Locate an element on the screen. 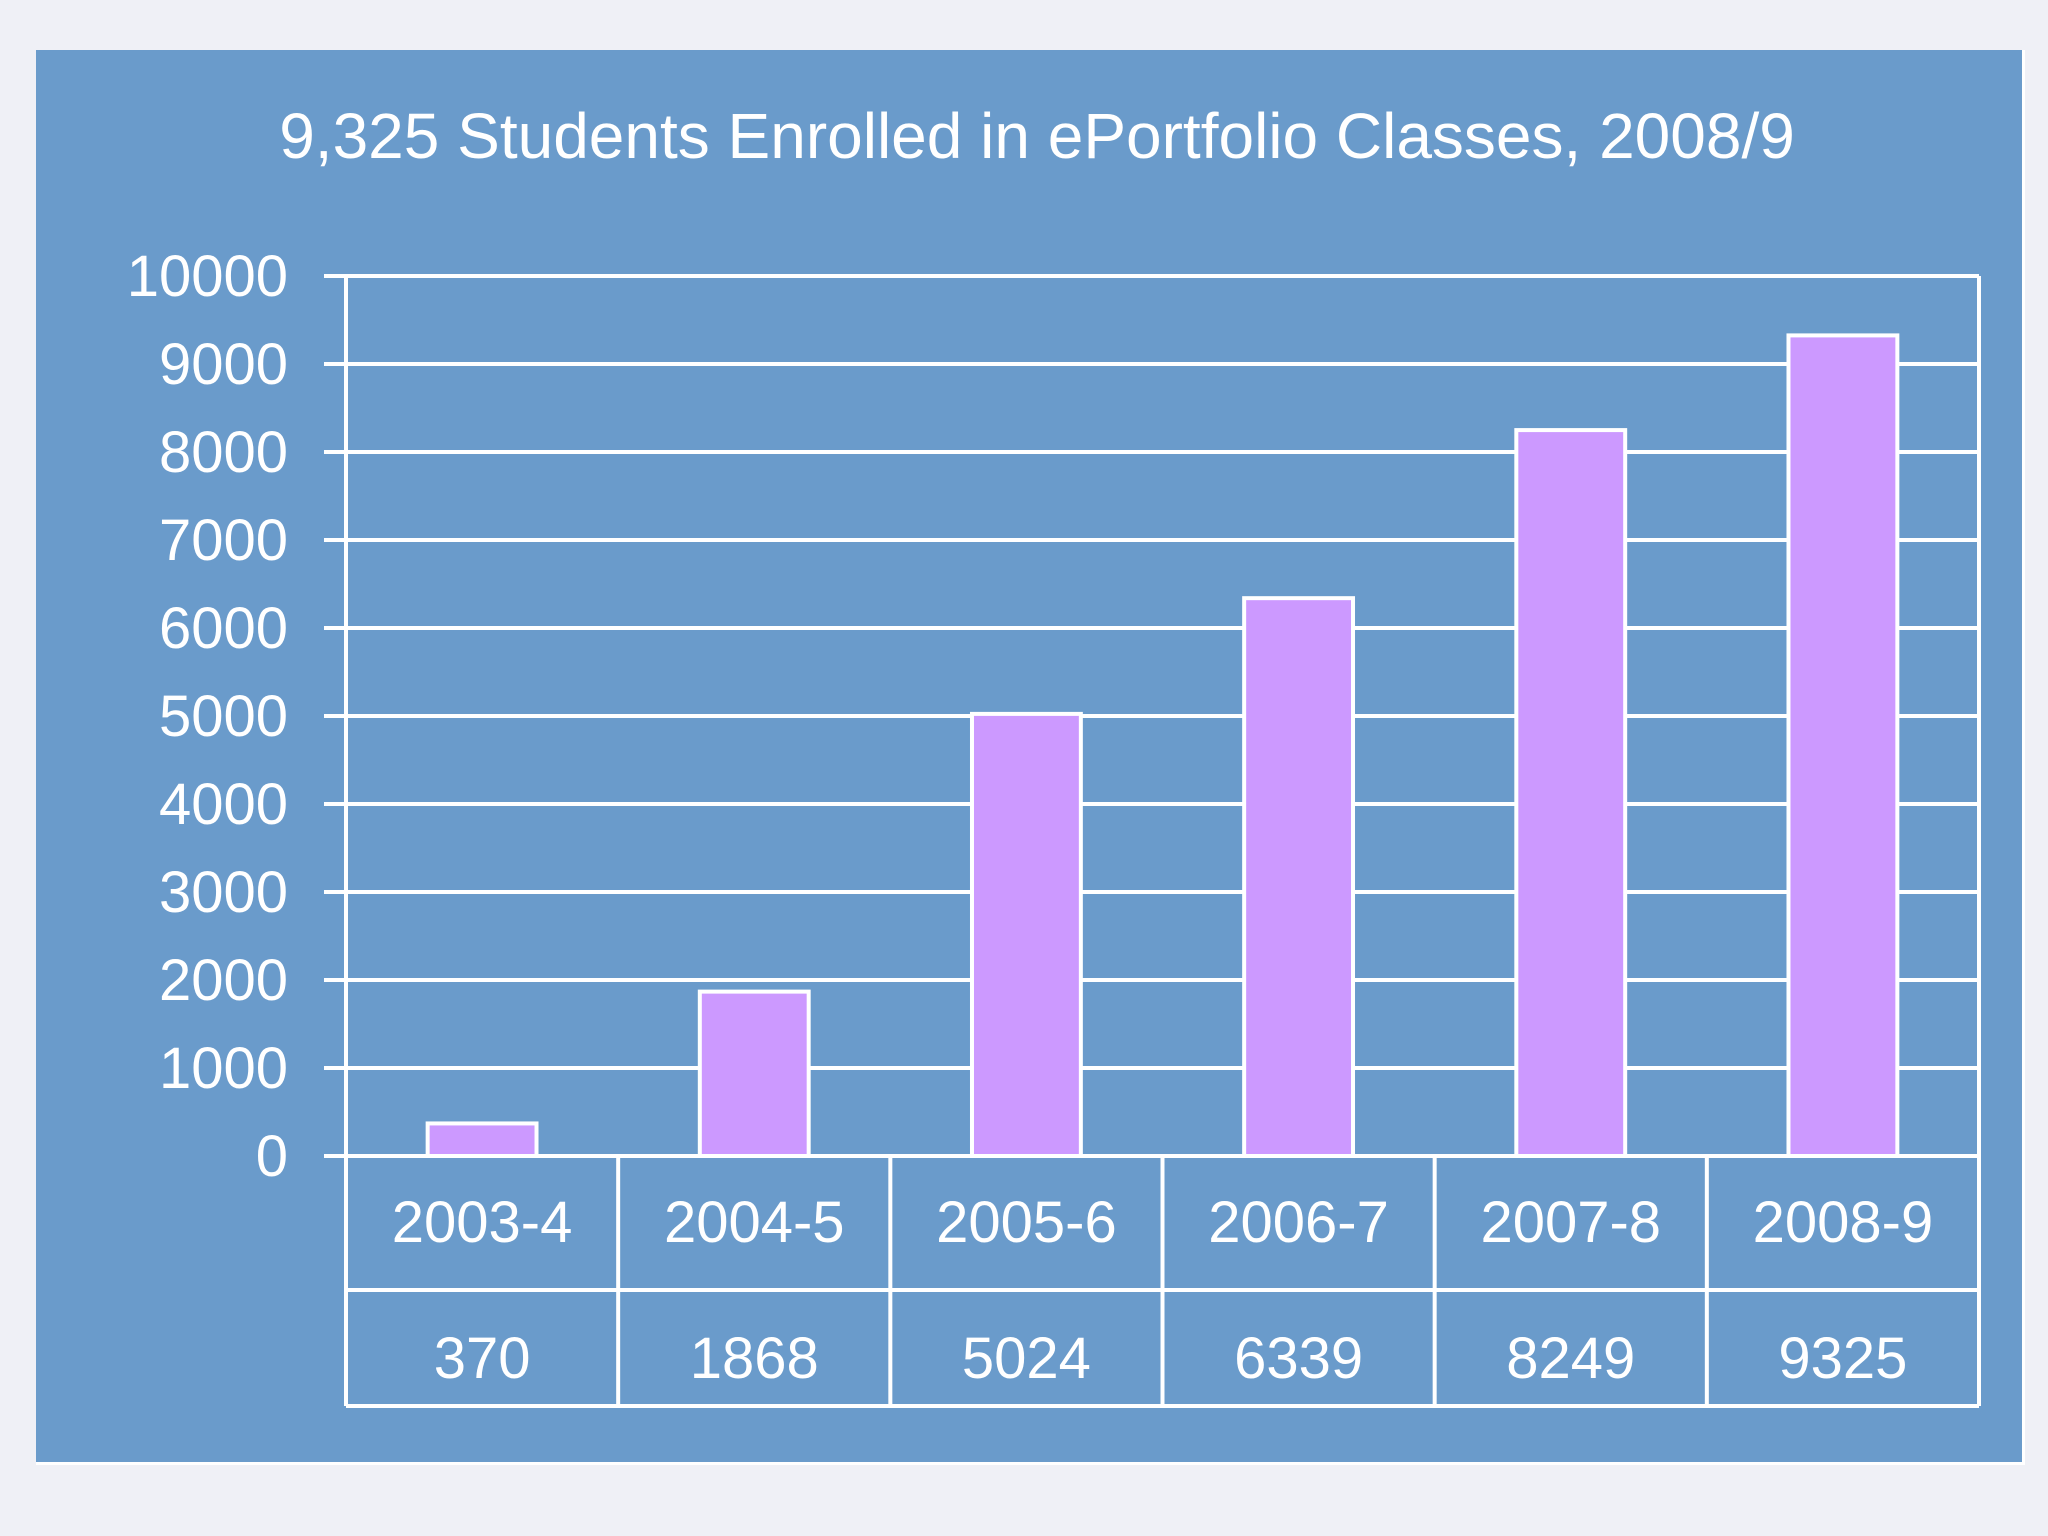  data-table-value: 6339 is located at coordinates (1298, 1358).